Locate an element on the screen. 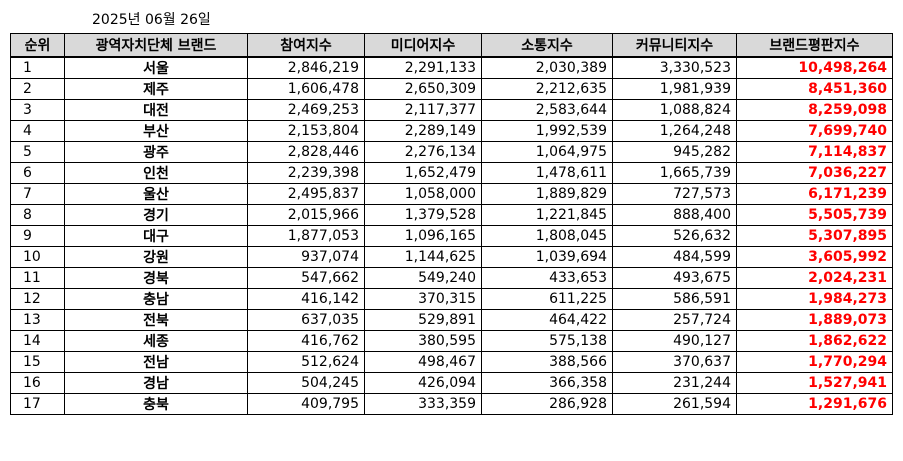  cell-communication: 464,422 is located at coordinates (547, 319).